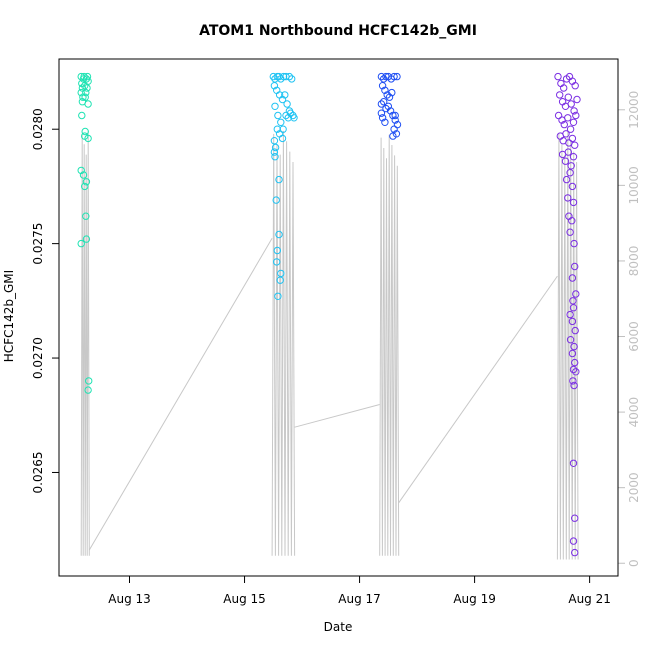  Describe the element at coordinates (244, 599) in the screenshot. I see `x-tick-label: Aug 15` at that location.